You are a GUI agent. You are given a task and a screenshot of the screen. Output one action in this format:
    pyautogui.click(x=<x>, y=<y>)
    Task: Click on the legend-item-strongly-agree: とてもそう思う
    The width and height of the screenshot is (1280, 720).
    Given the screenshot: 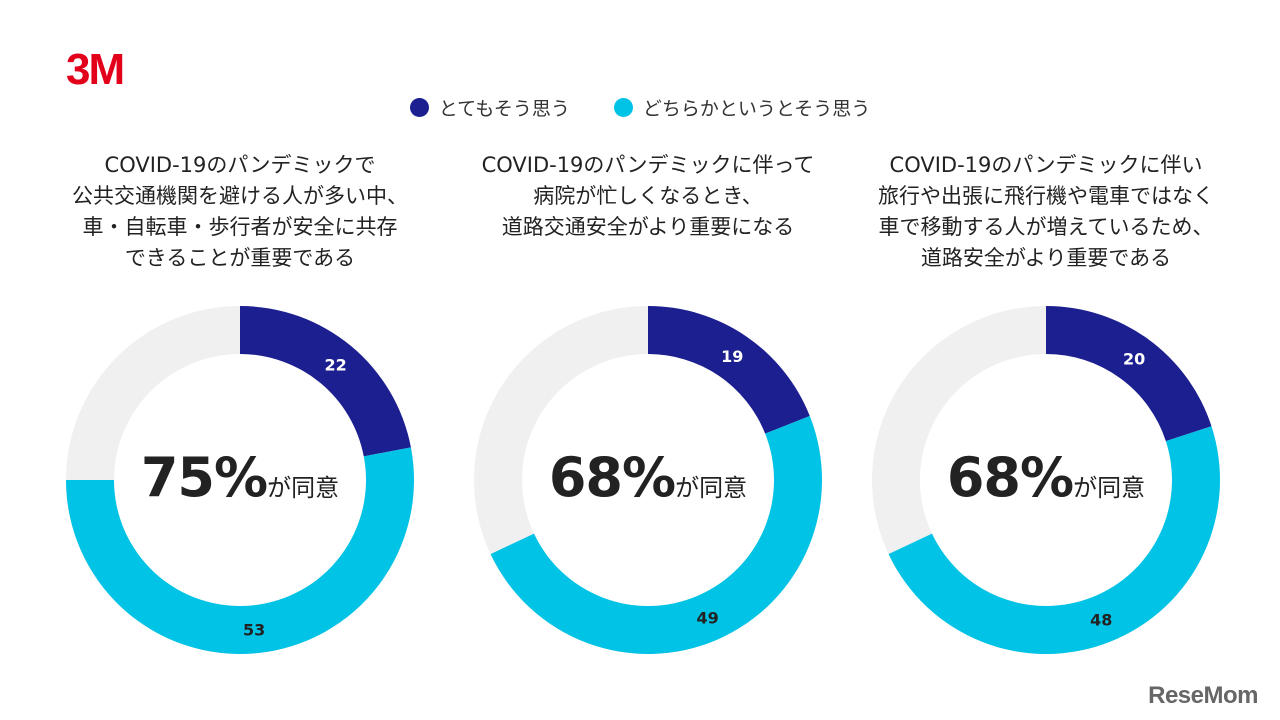 What is the action you would take?
    pyautogui.click(x=489, y=107)
    